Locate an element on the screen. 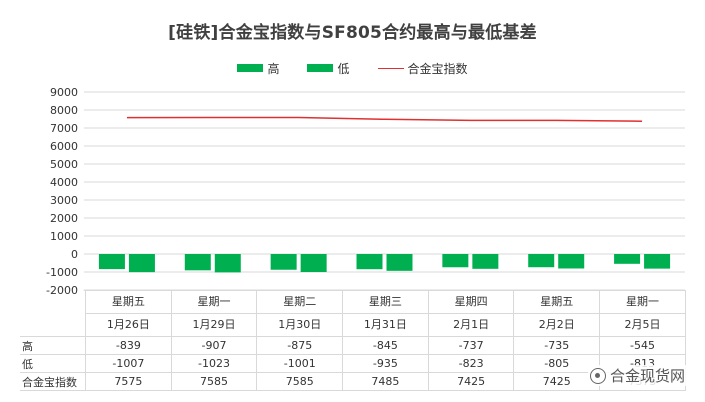 This screenshot has height=402, width=705. legend-swatch-high is located at coordinates (250, 68).